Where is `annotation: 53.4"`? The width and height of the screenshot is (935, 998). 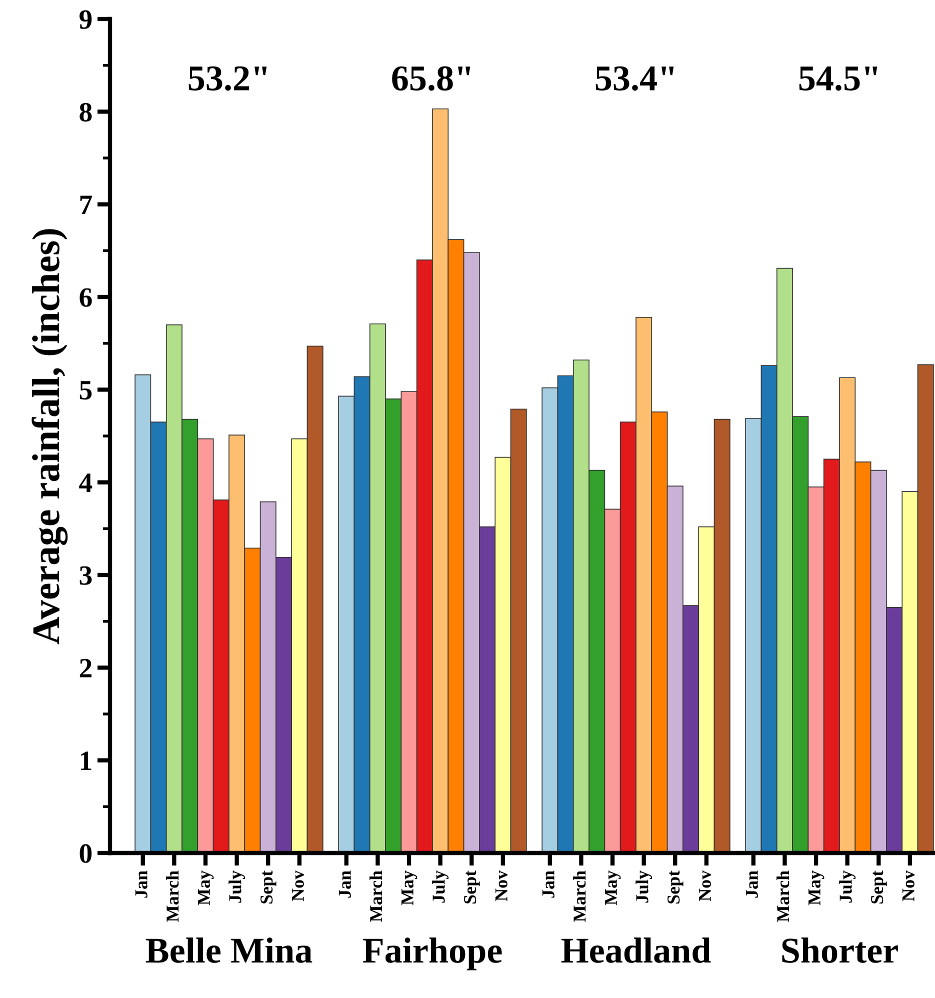 annotation: 53.4" is located at coordinates (635, 78).